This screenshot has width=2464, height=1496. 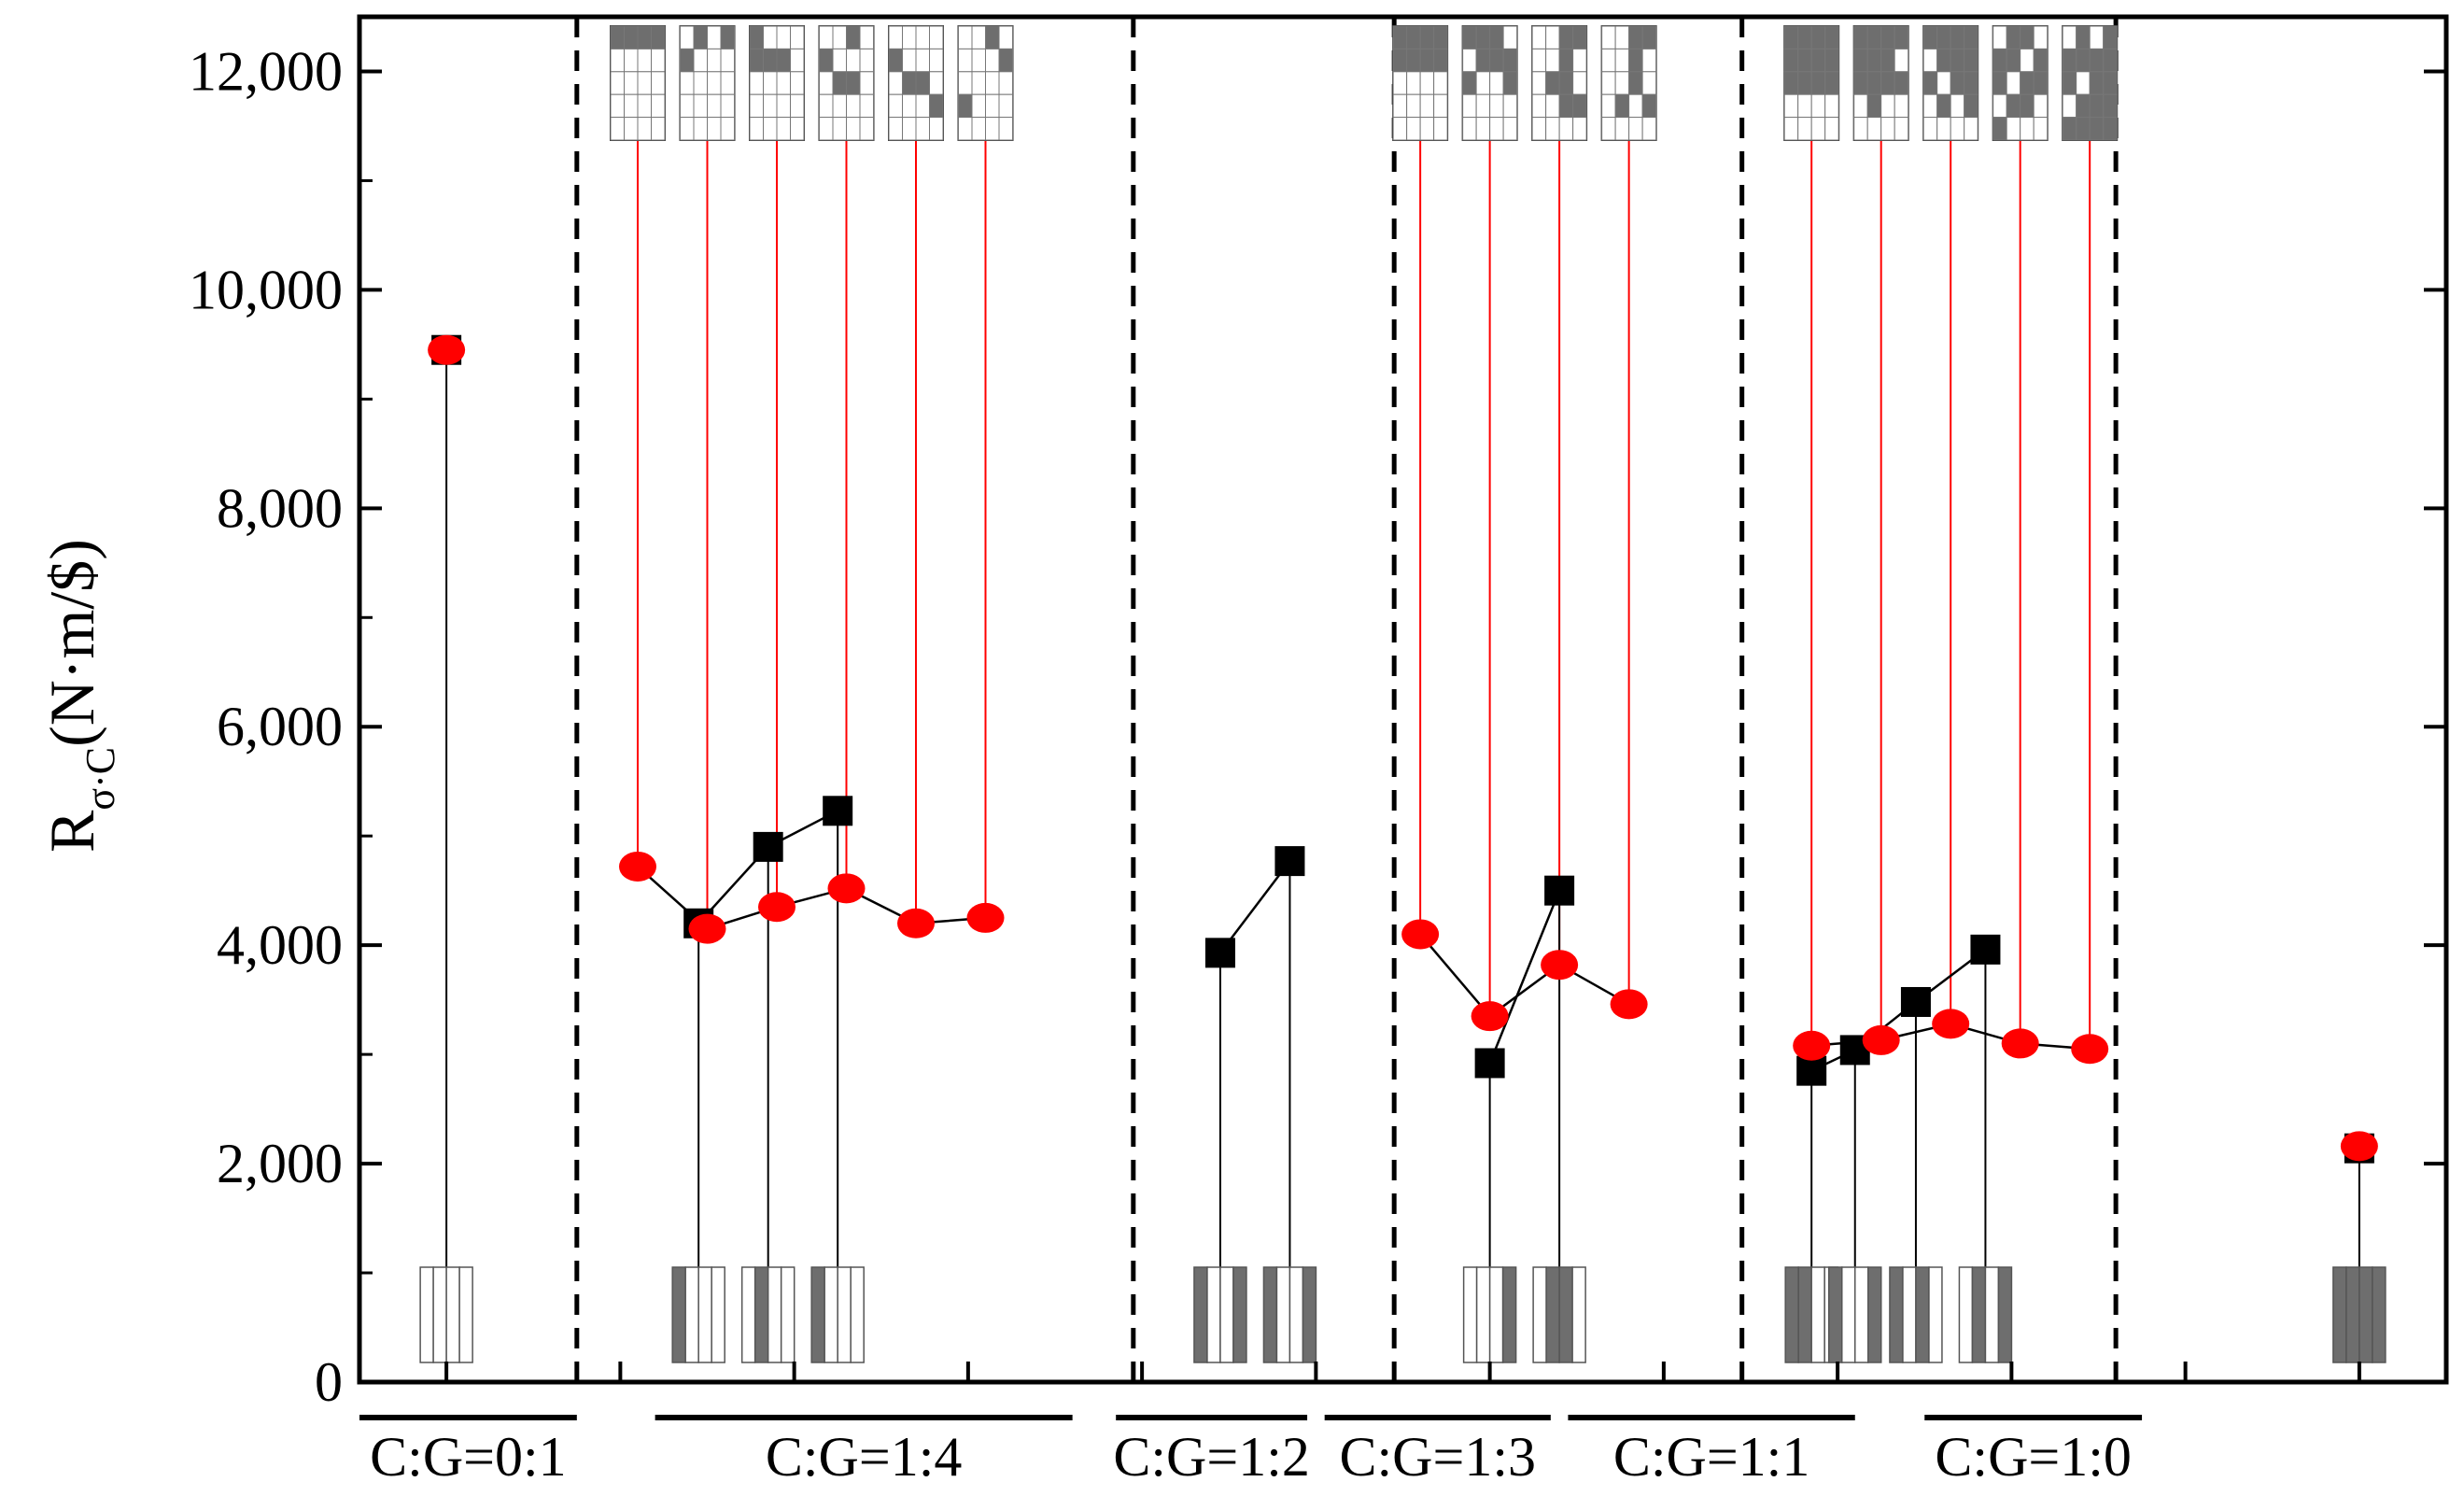 I want to click on top-layup-diagram, so click(x=985, y=83).